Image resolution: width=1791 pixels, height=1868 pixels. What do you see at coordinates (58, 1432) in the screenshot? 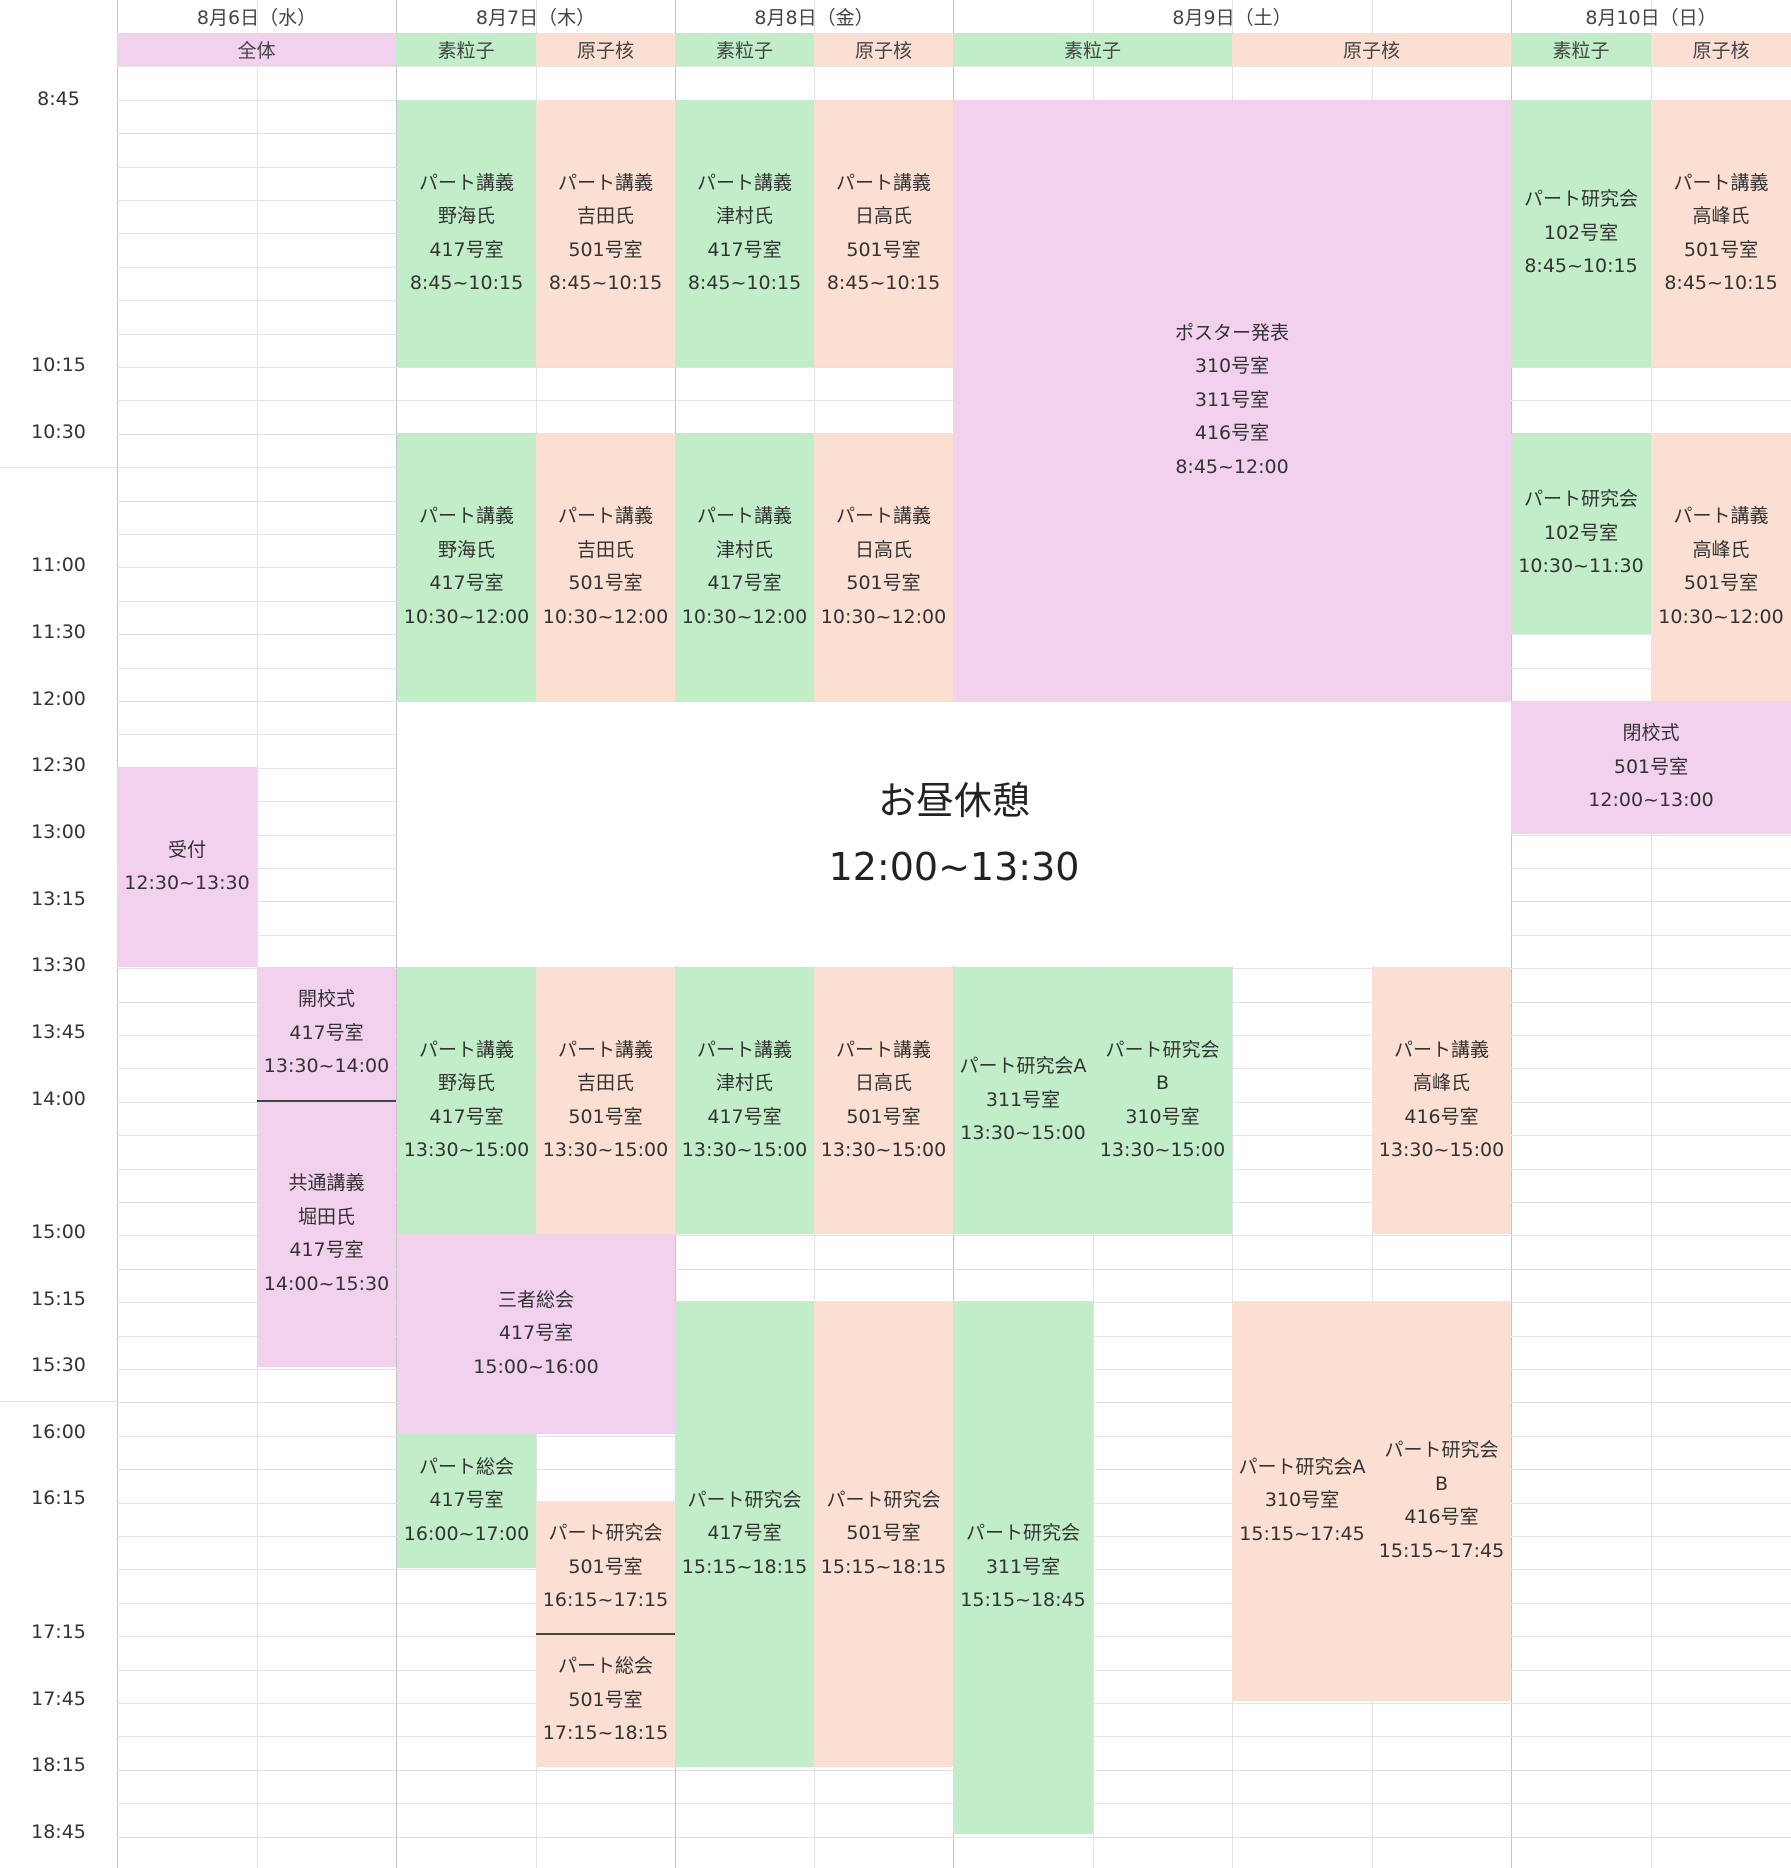
I see `time-label: 16:00` at bounding box center [58, 1432].